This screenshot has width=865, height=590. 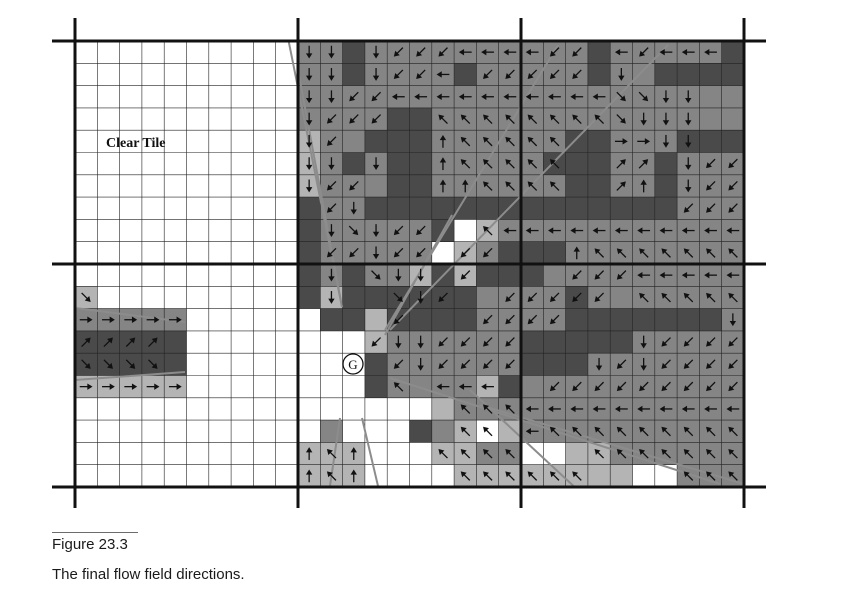 What do you see at coordinates (95, 532) in the screenshot?
I see `caption-rule` at bounding box center [95, 532].